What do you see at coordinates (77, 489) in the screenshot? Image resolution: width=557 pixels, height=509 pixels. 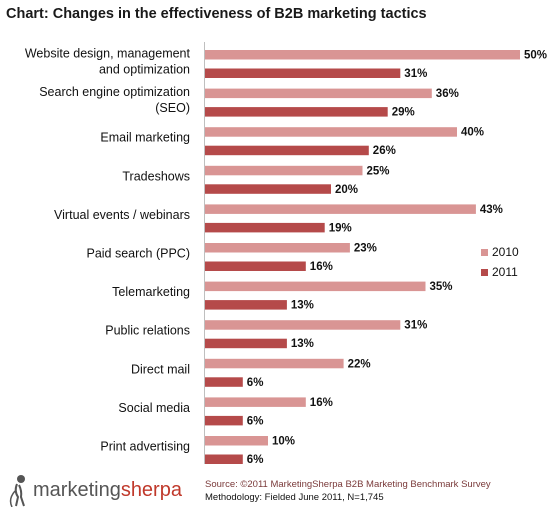 I see `logo-text-marketing: marketing` at bounding box center [77, 489].